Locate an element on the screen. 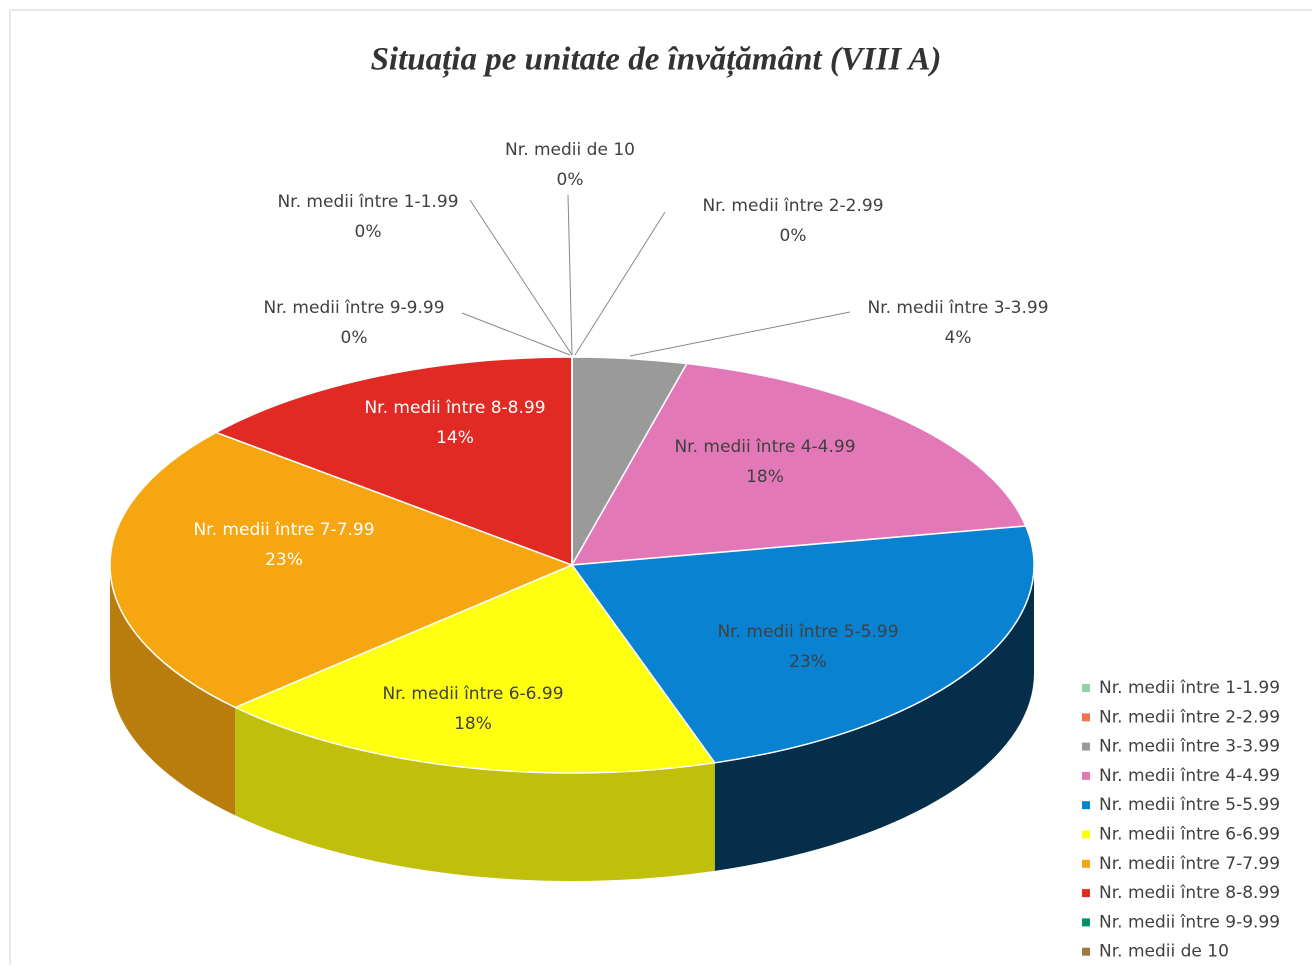  data-label-name: Nr. medii între 6-6.99 is located at coordinates (472, 694).